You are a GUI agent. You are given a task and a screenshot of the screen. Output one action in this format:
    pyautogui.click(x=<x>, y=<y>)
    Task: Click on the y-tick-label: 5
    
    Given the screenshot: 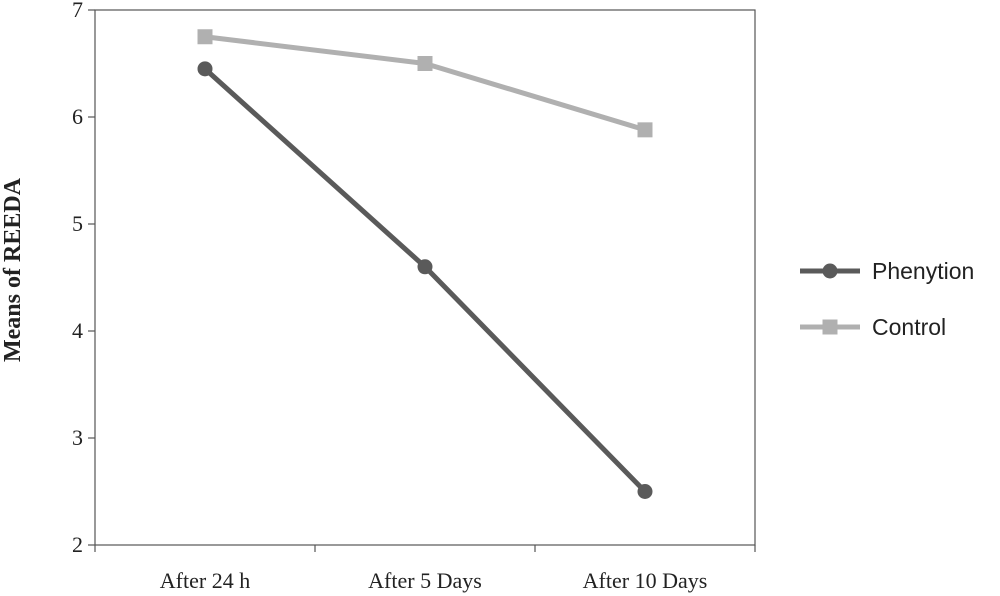 What is the action you would take?
    pyautogui.click(x=77, y=223)
    